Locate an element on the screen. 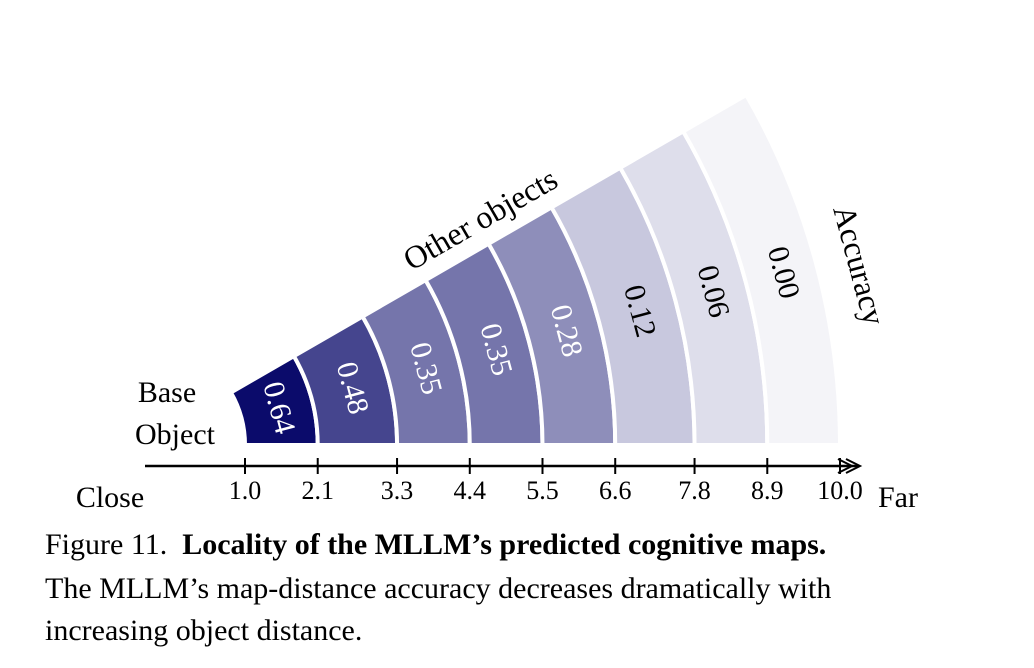  base-label: Base is located at coordinates (167, 392).